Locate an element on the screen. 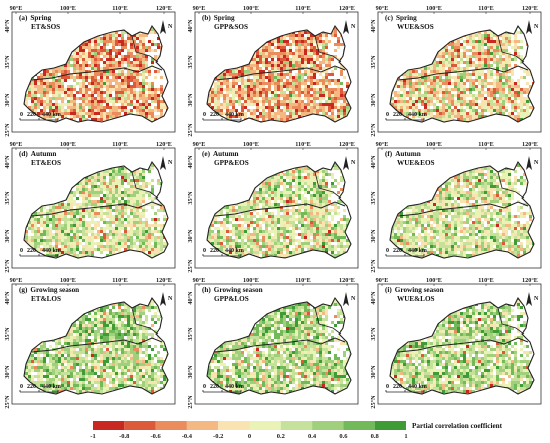 Image resolution: width=550 pixels, height=443 pixels. legend-tick-label: 0.2 is located at coordinates (281, 436).